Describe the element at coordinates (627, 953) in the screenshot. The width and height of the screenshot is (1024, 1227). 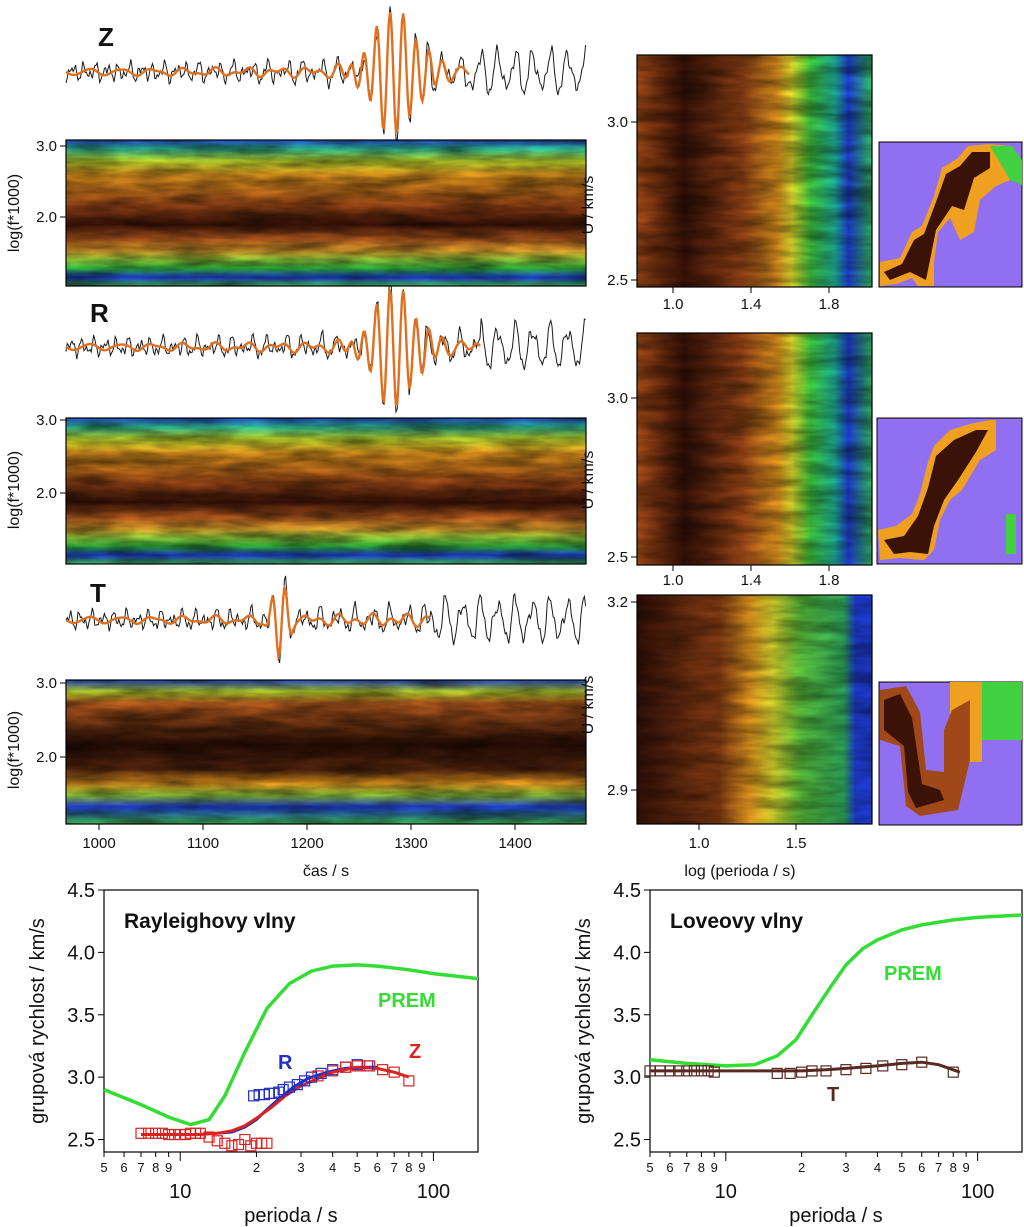
I see `tick-label: 4.0` at that location.